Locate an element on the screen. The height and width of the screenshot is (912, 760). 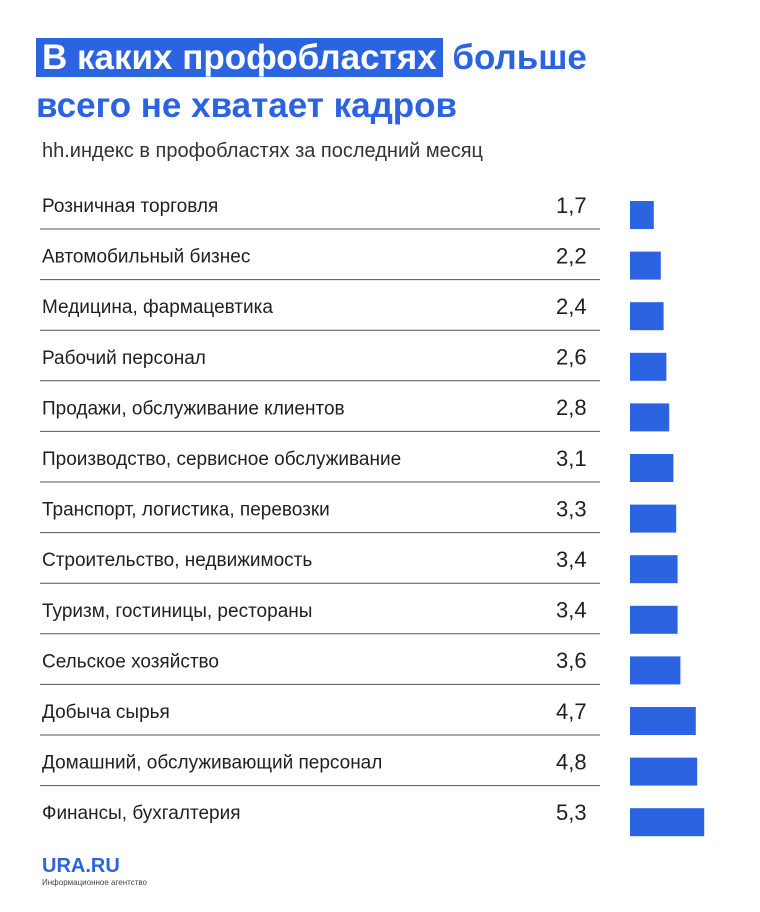
category-label: Финансы, бухгалтерия is located at coordinates (141, 813).